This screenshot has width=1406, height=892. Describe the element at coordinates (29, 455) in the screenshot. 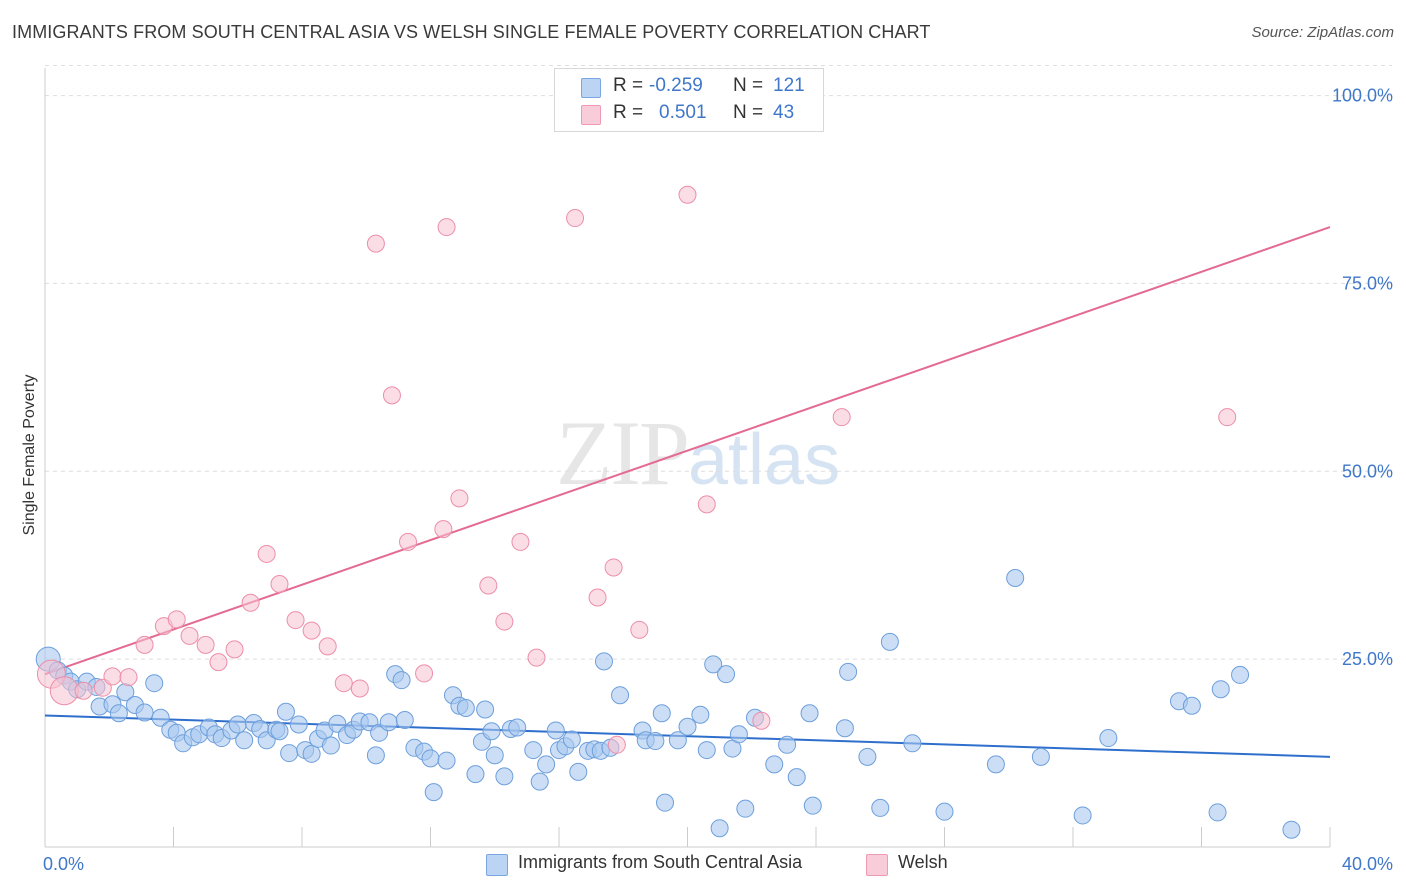

I see `y-axis-label: Single Female Poverty` at that location.